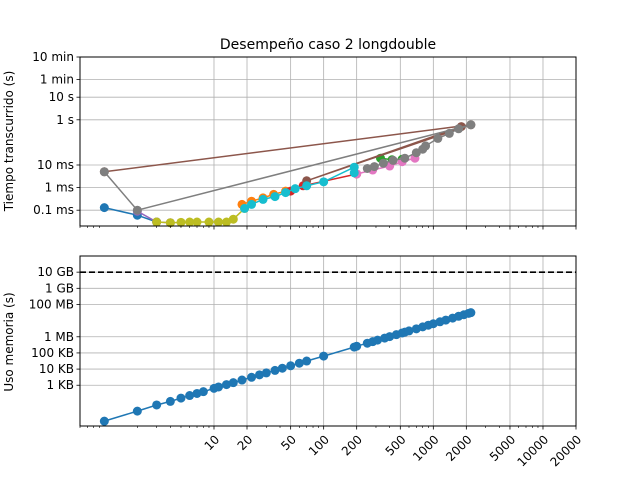 This screenshot has width=640, height=485. I want to click on y-tick-label-memory: 10 GB, so click(55, 272).